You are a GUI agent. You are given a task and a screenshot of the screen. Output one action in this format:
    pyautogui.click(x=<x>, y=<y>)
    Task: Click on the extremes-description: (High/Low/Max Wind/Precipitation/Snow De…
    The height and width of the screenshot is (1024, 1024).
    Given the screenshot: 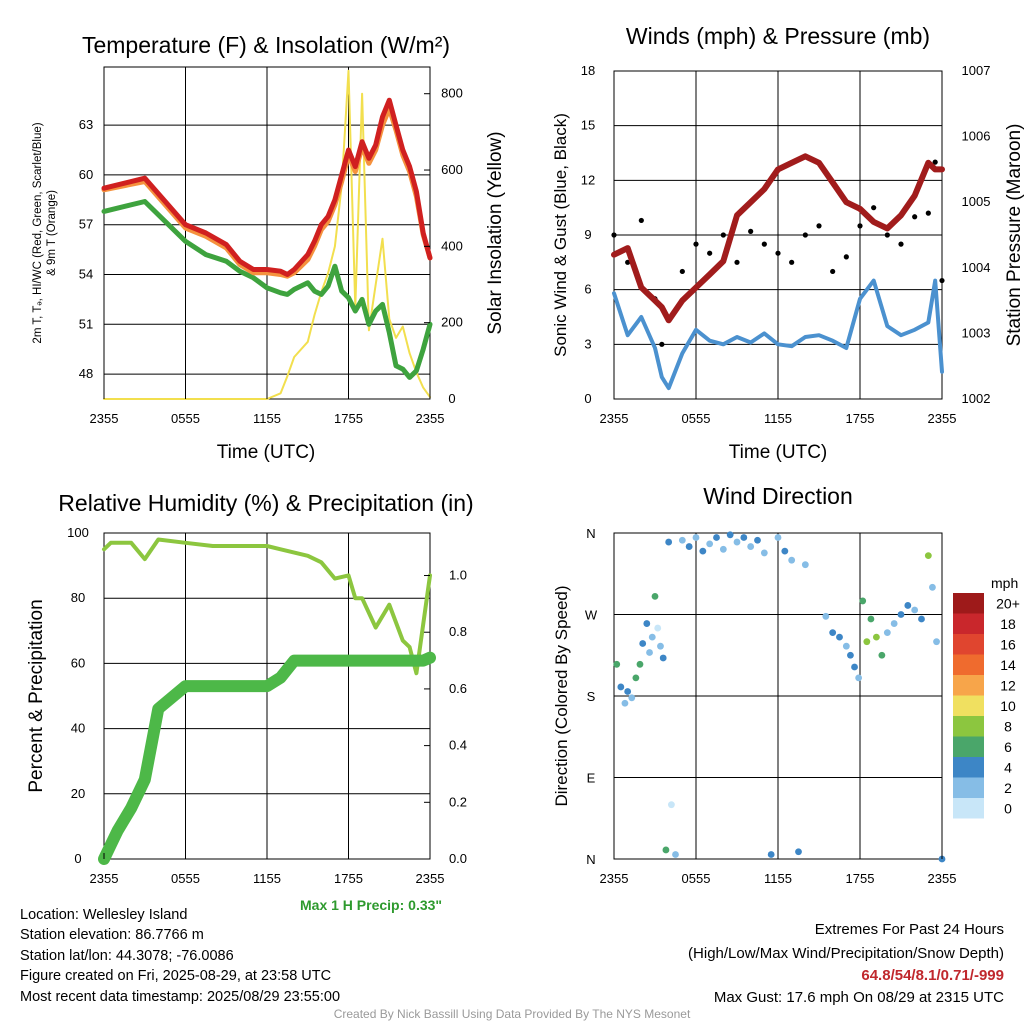 What is the action you would take?
    pyautogui.click(x=846, y=953)
    